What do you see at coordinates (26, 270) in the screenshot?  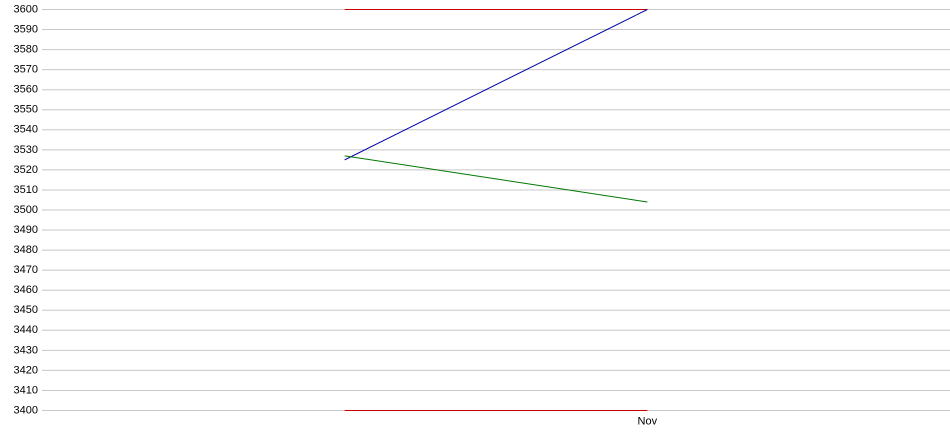 I see `y-tick-label: 3470` at bounding box center [26, 270].